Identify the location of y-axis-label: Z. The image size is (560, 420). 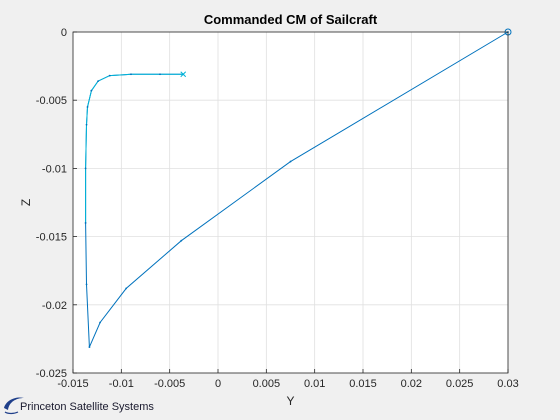
(26, 202).